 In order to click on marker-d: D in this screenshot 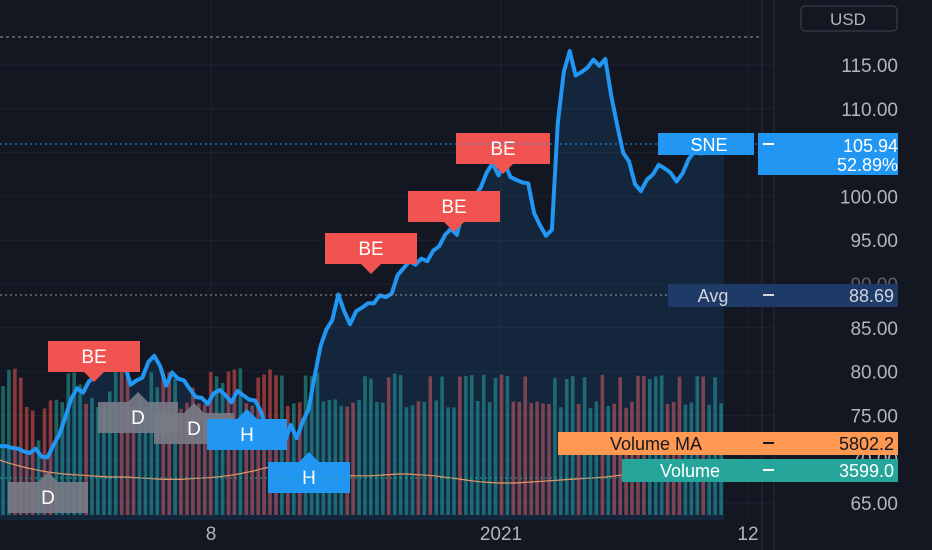, I will do `click(48, 492)`.